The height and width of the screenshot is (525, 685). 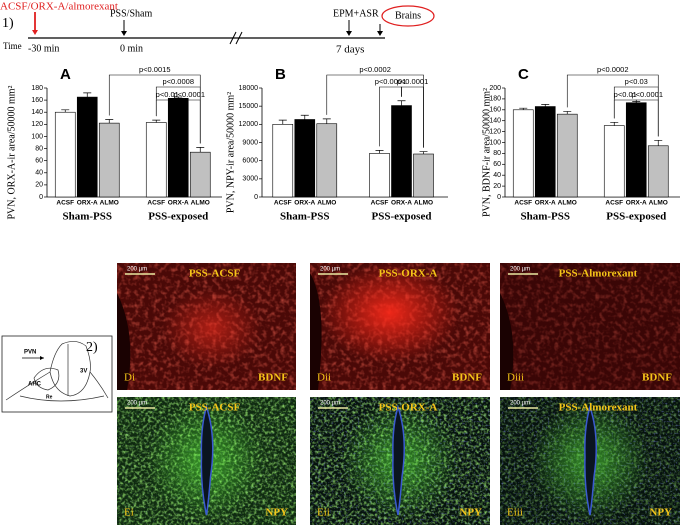 I want to click on event-label: Brains, so click(x=408, y=15).